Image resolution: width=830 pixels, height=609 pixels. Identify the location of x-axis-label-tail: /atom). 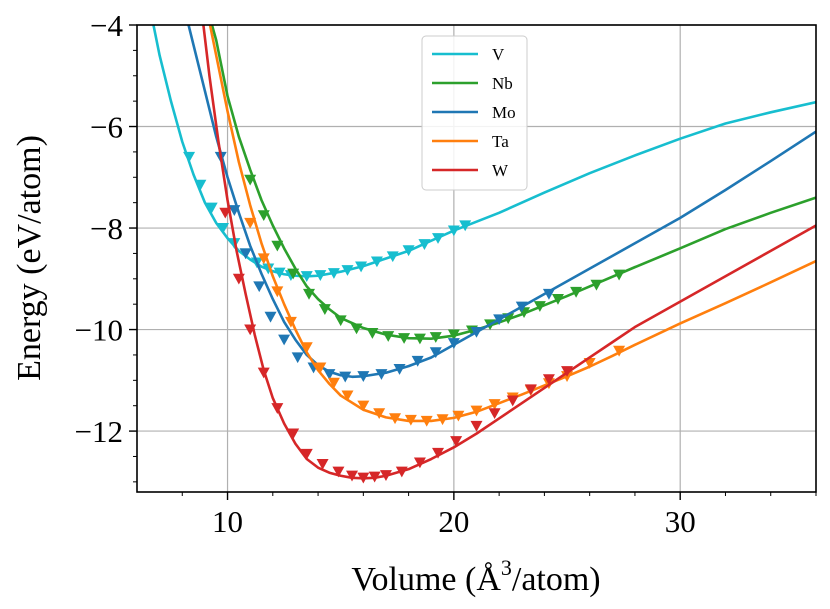
(556, 579).